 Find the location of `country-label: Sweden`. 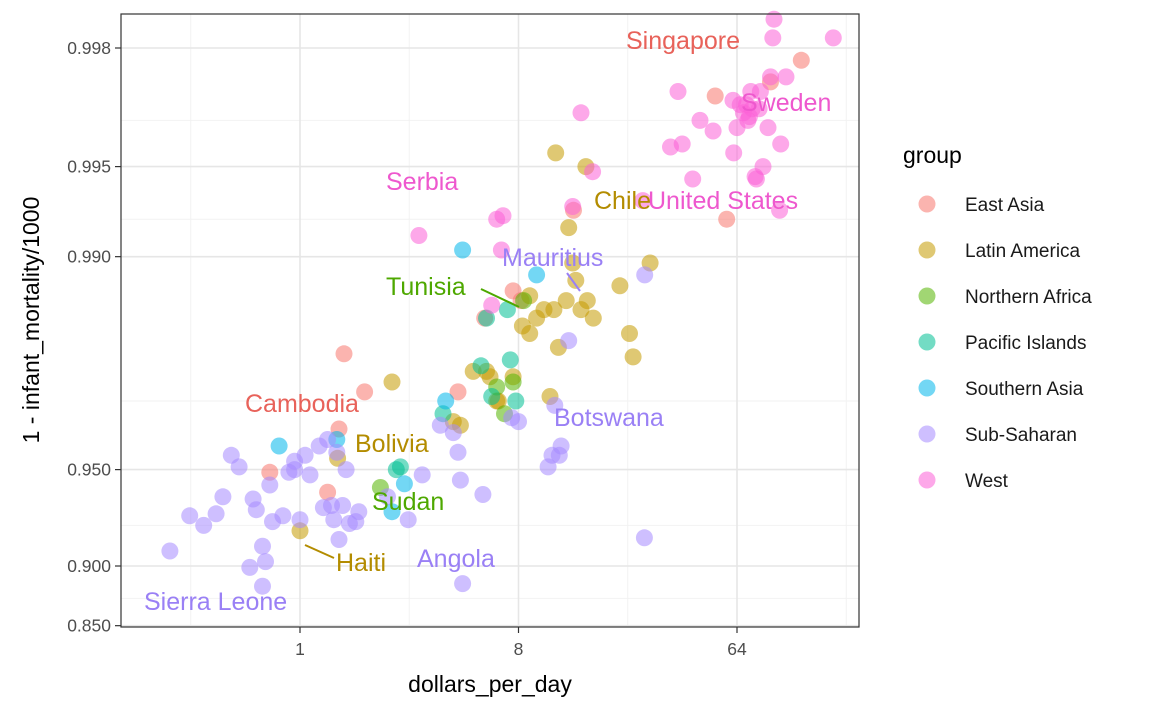

country-label: Sweden is located at coordinates (786, 103).